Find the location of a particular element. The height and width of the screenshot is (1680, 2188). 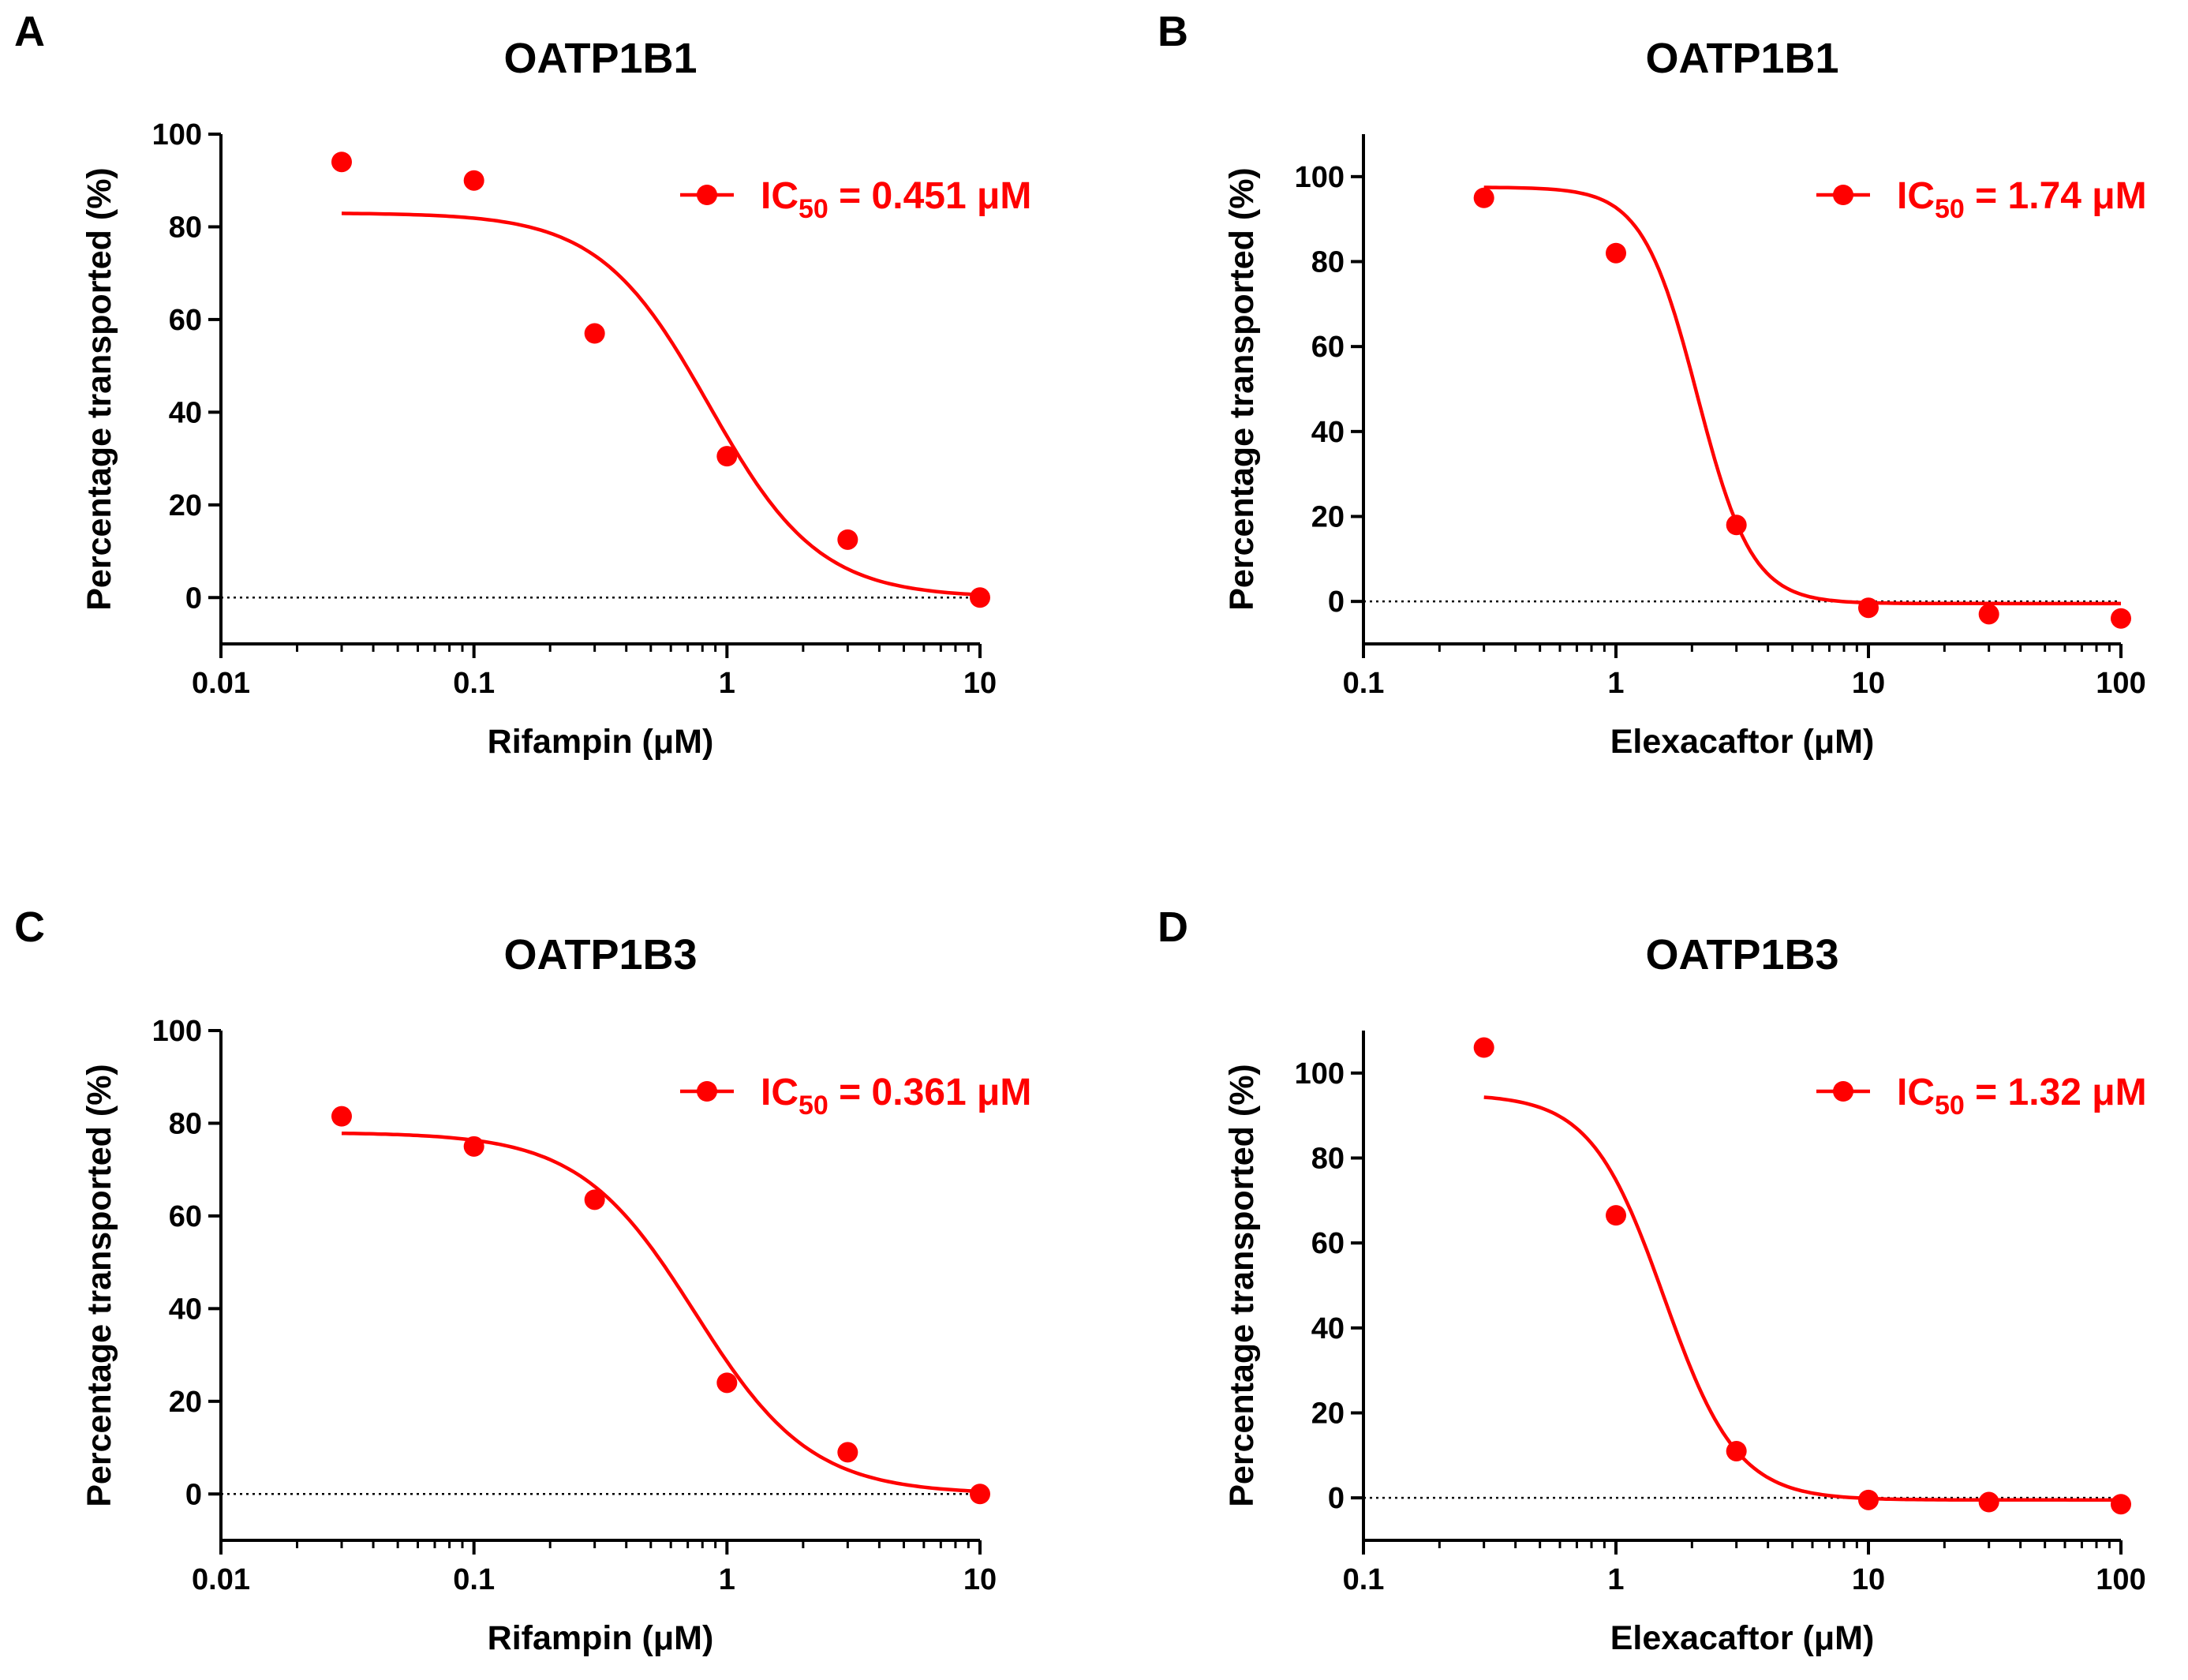

legend-label: IC50 = 0.451 μM is located at coordinates (896, 199).